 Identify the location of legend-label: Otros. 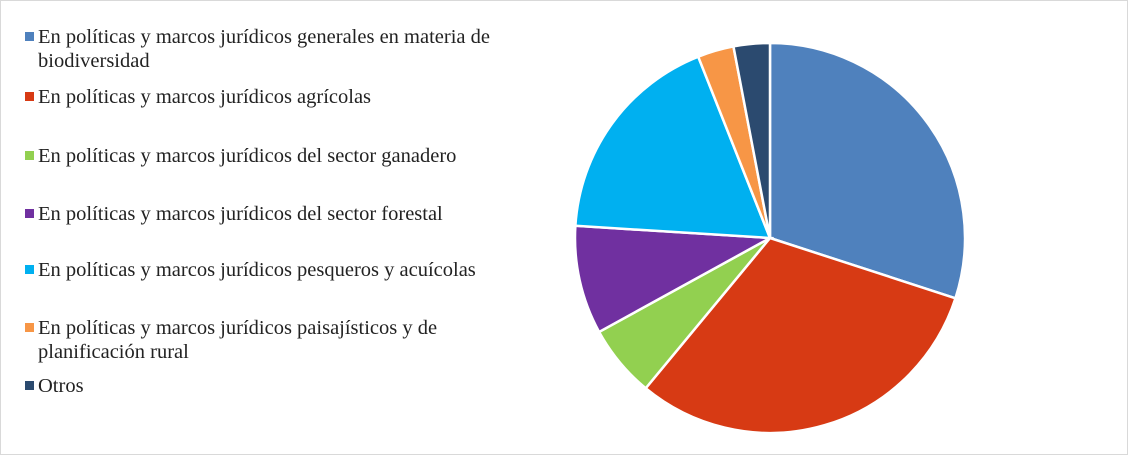
(61, 386).